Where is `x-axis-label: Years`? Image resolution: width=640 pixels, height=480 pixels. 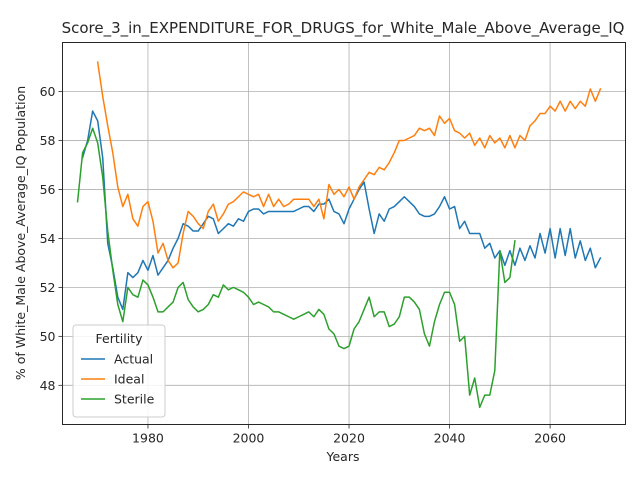
x-axis-label: Years is located at coordinates (343, 456).